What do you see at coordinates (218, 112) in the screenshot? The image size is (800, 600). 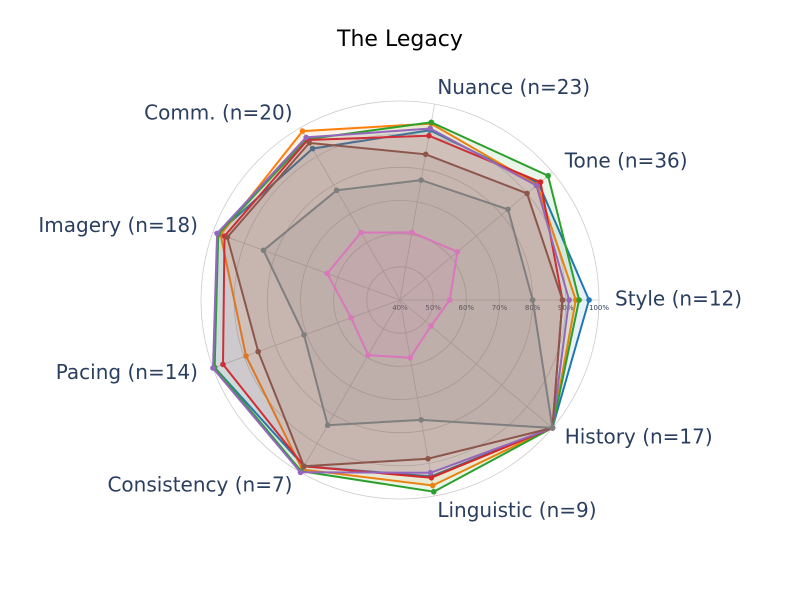 I see `axis-label: Comm. (n=20)` at bounding box center [218, 112].